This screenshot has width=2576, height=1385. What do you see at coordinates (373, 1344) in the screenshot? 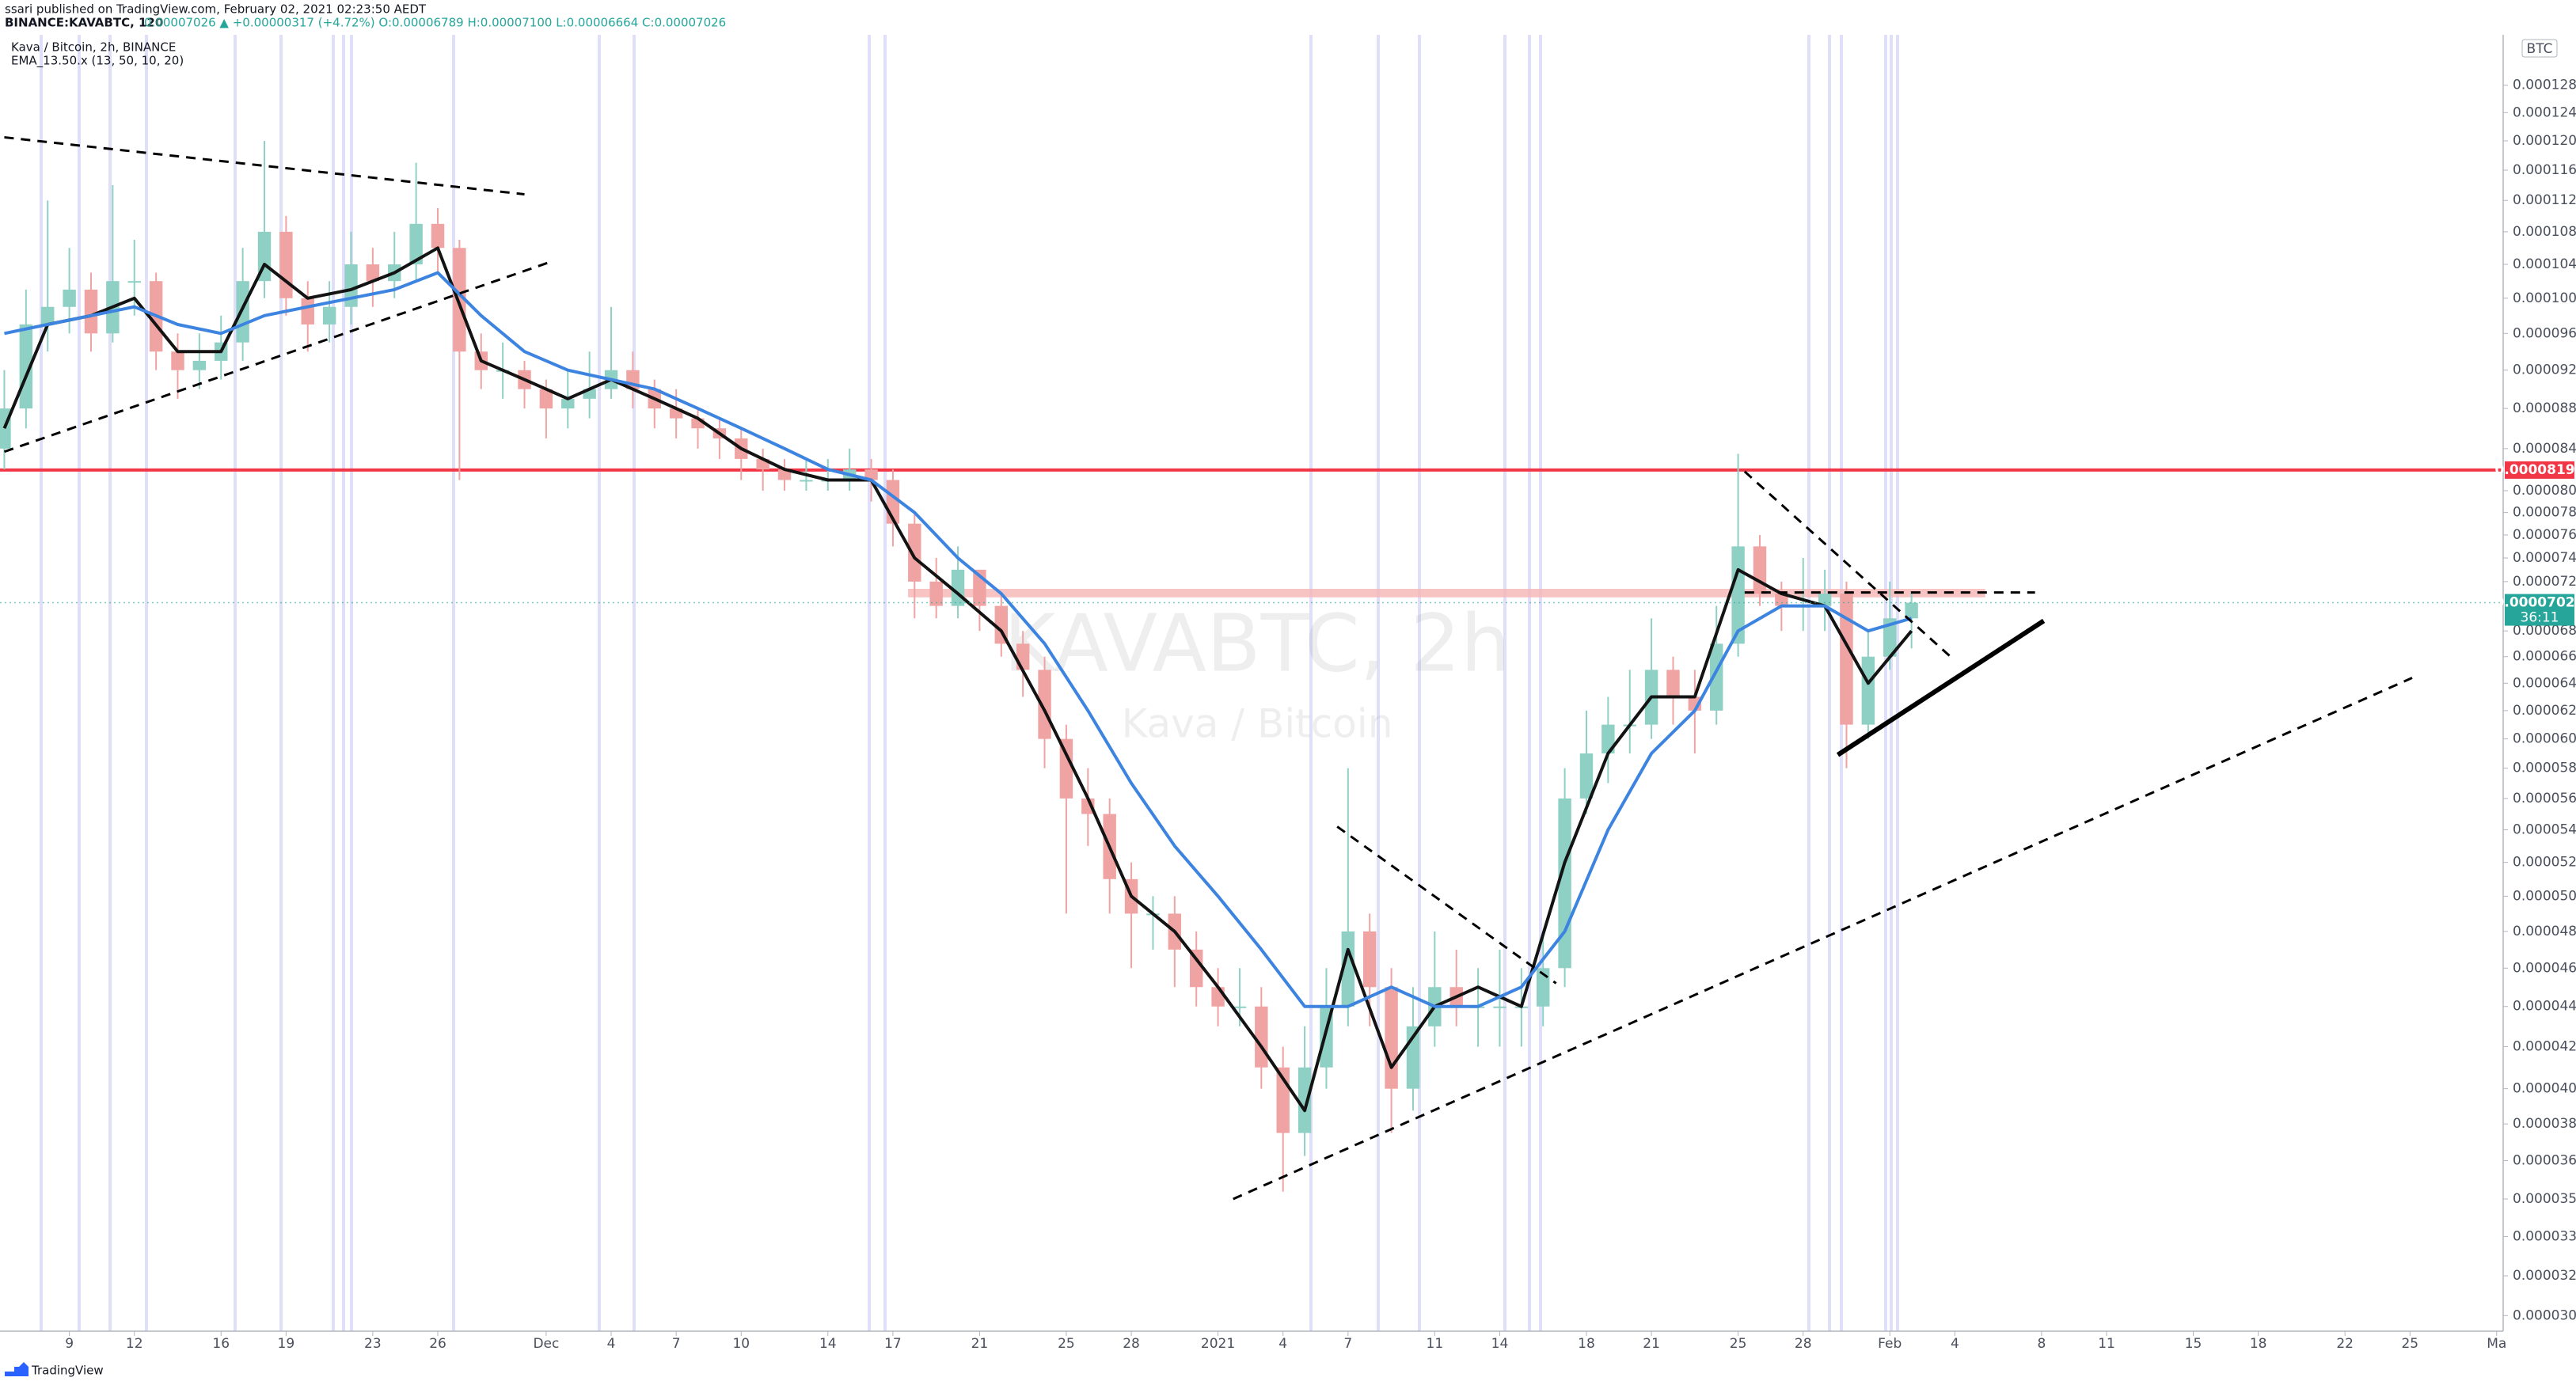
I see `x-tick-label: 23` at bounding box center [373, 1344].